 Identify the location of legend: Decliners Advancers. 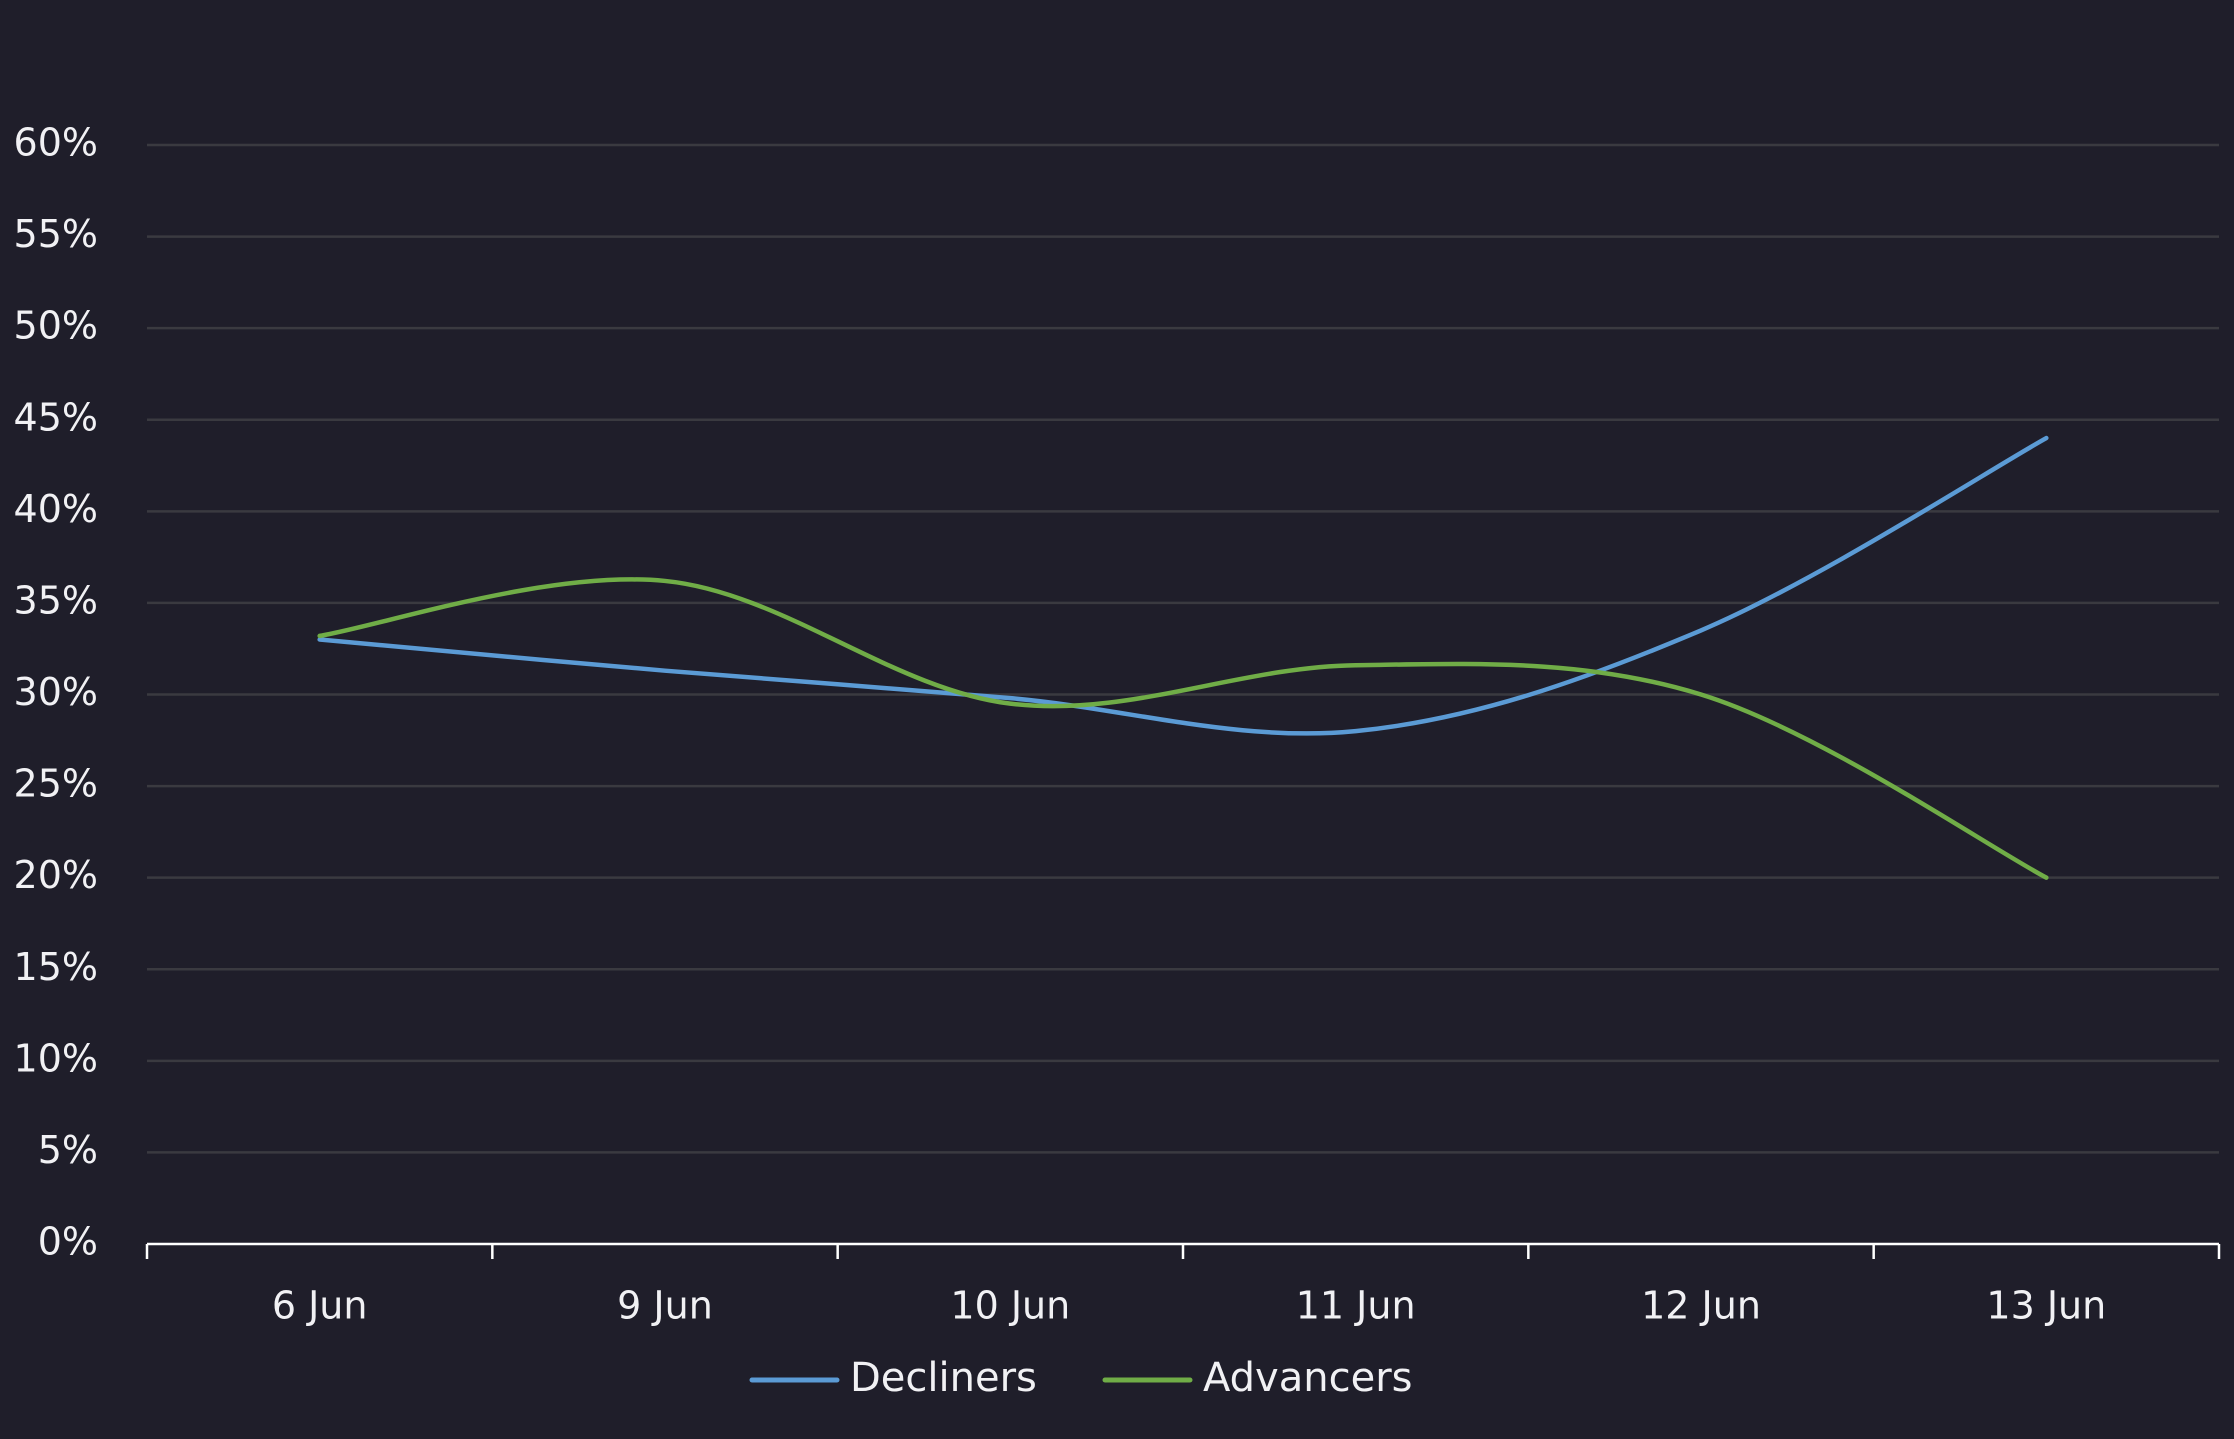
(1080, 1378).